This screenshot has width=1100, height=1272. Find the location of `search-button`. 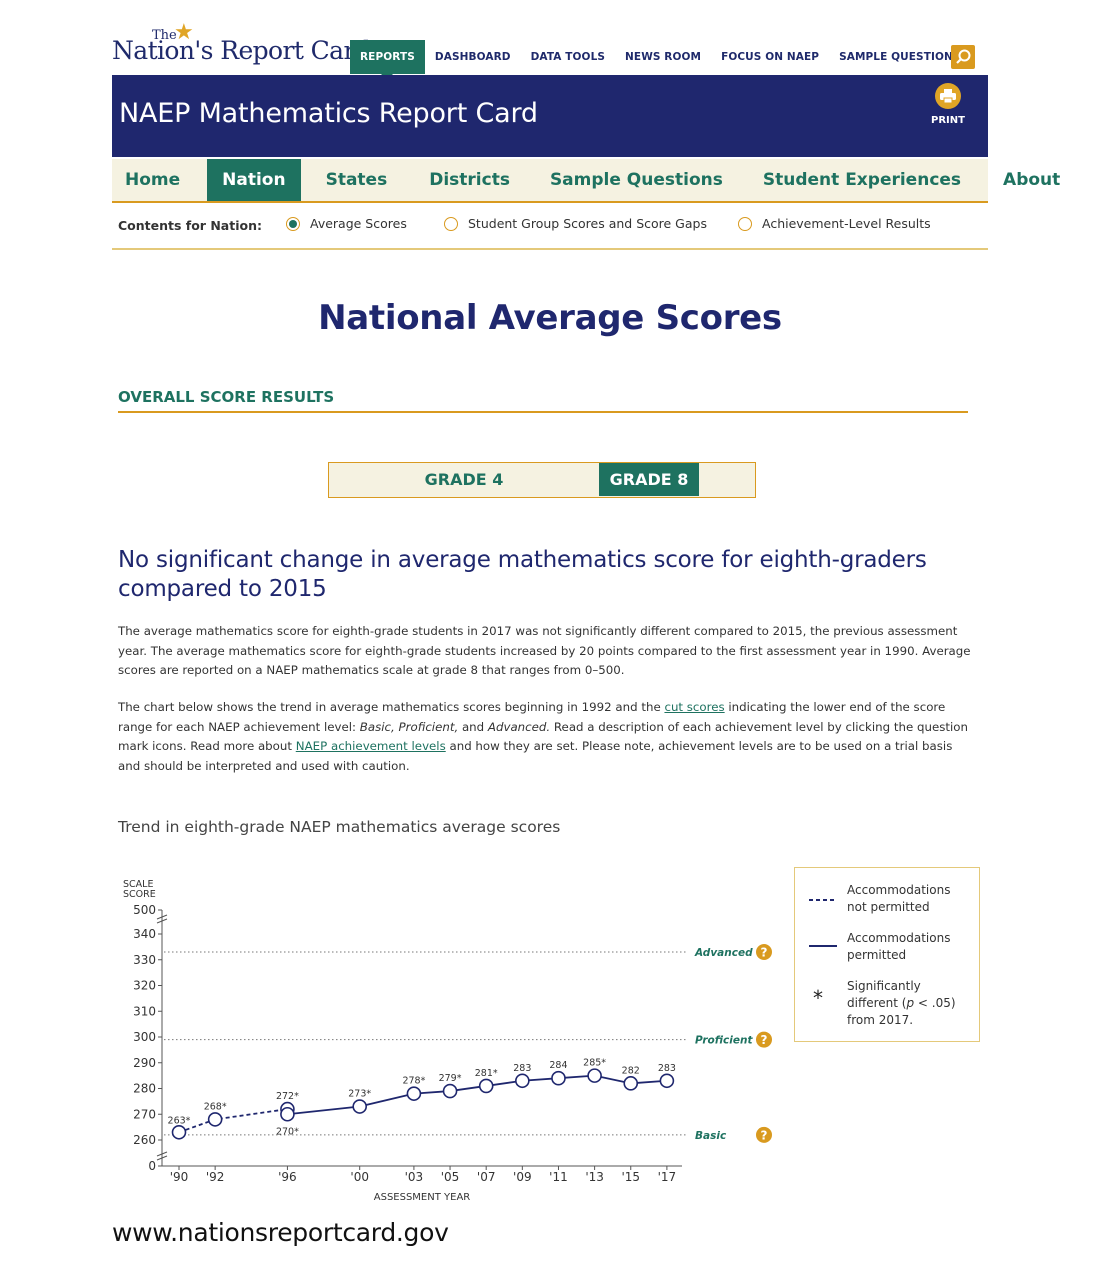

search-button is located at coordinates (963, 57).